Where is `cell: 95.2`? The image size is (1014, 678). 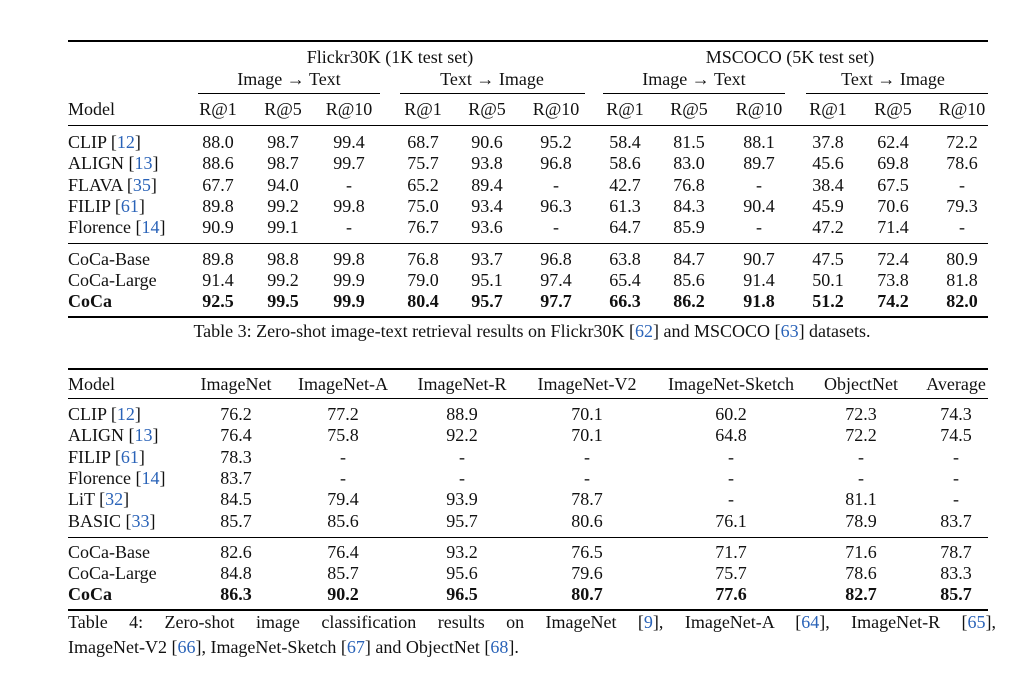 cell: 95.2 is located at coordinates (556, 142).